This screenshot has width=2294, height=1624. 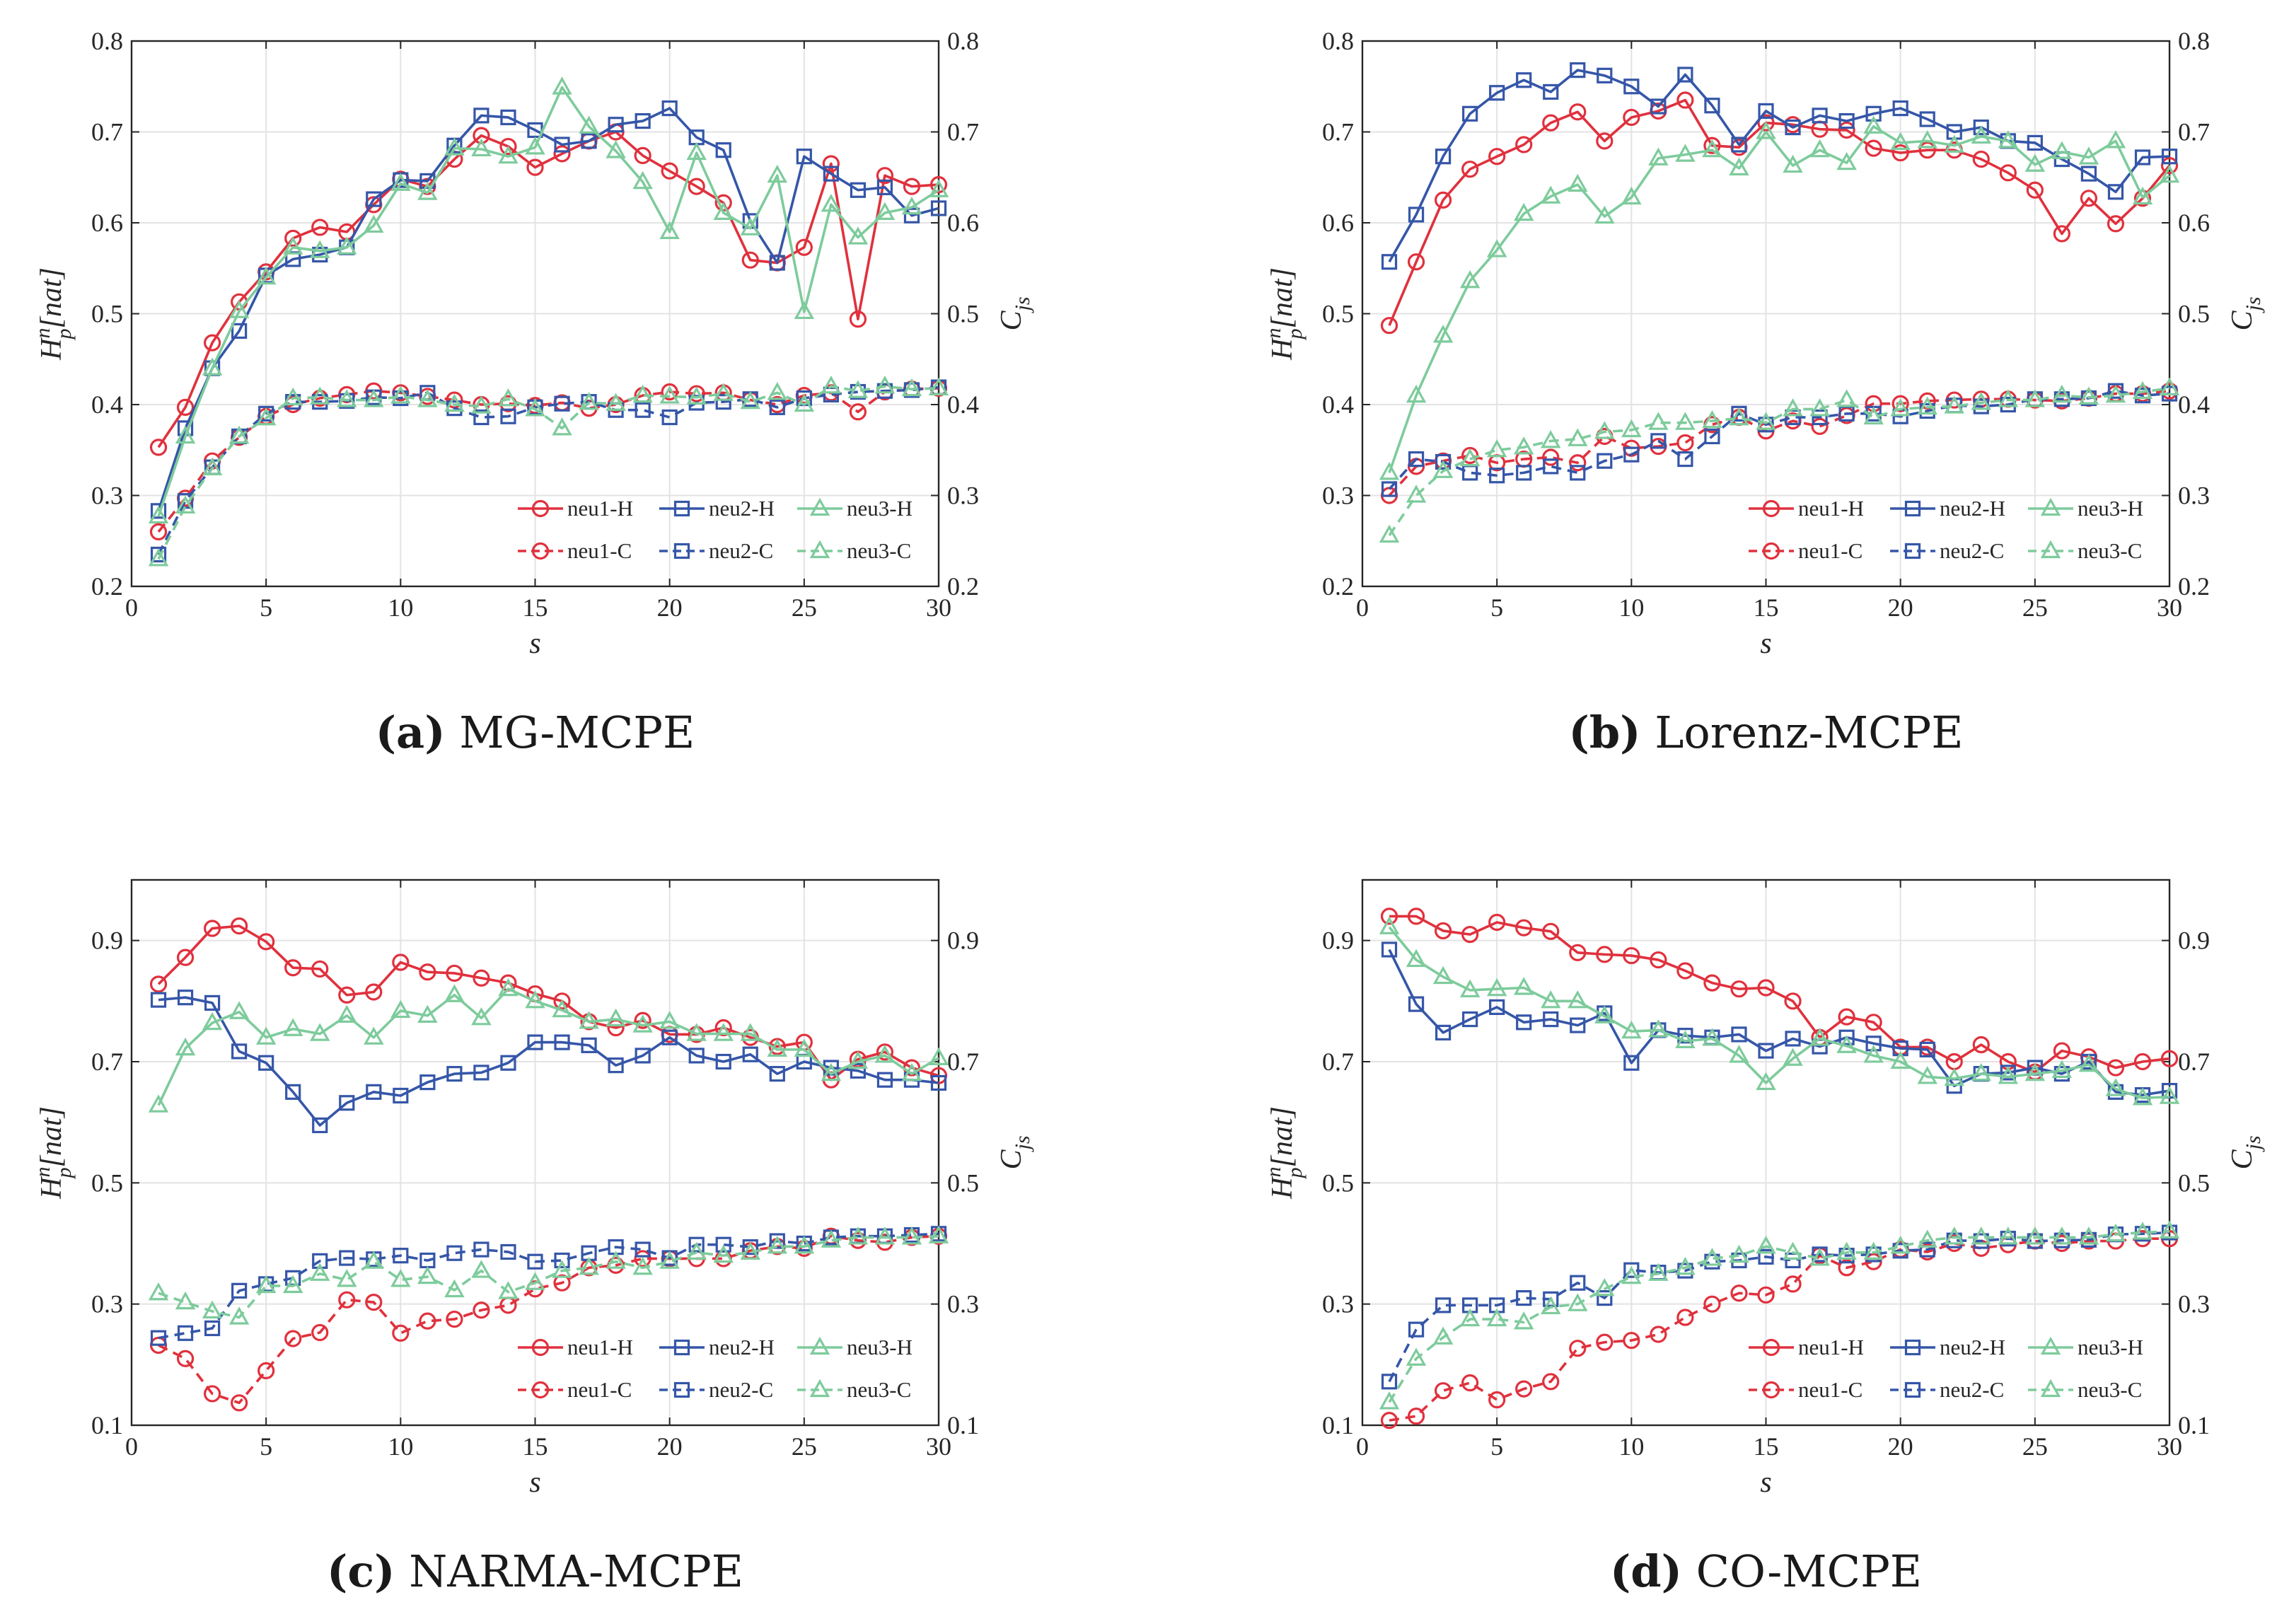 I want to click on series-neu1-H, so click(x=1779, y=213).